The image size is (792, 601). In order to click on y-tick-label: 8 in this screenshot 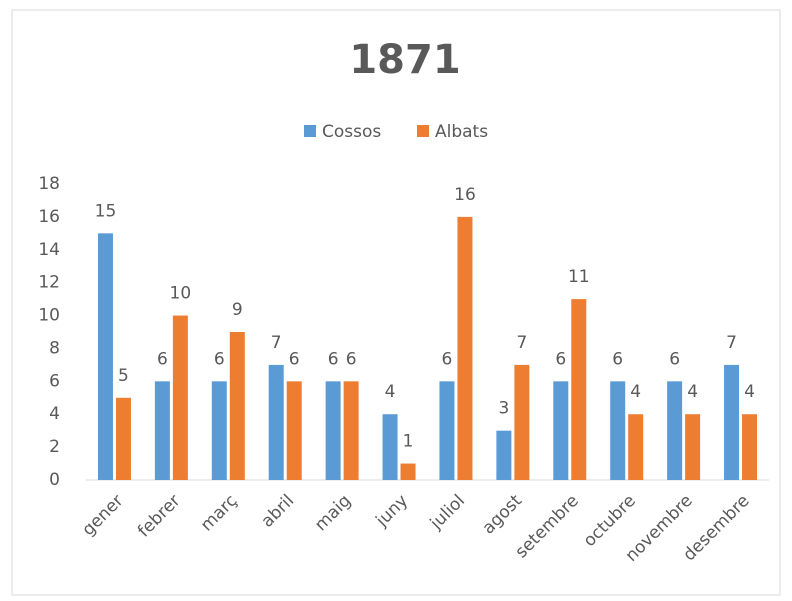, I will do `click(54, 348)`.